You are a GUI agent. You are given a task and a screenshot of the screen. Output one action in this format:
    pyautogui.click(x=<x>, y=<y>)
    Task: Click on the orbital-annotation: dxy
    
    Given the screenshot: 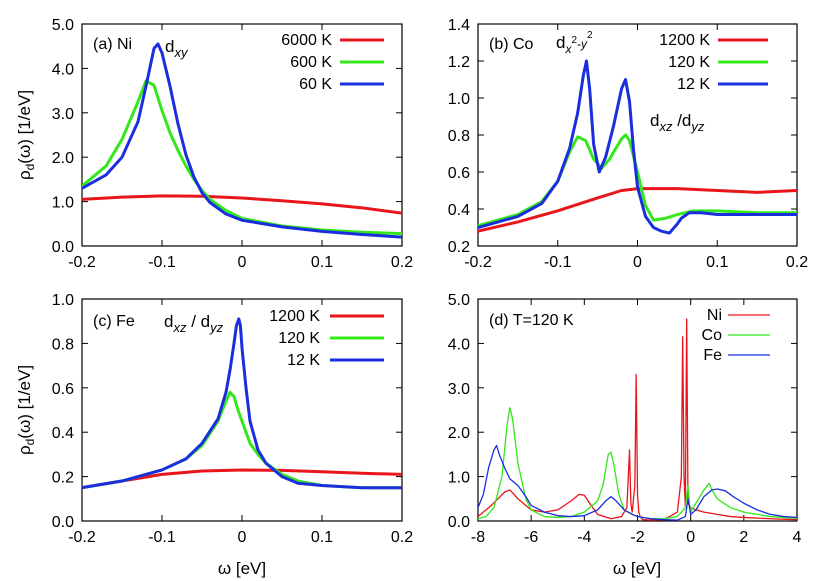 What is the action you would take?
    pyautogui.click(x=177, y=48)
    